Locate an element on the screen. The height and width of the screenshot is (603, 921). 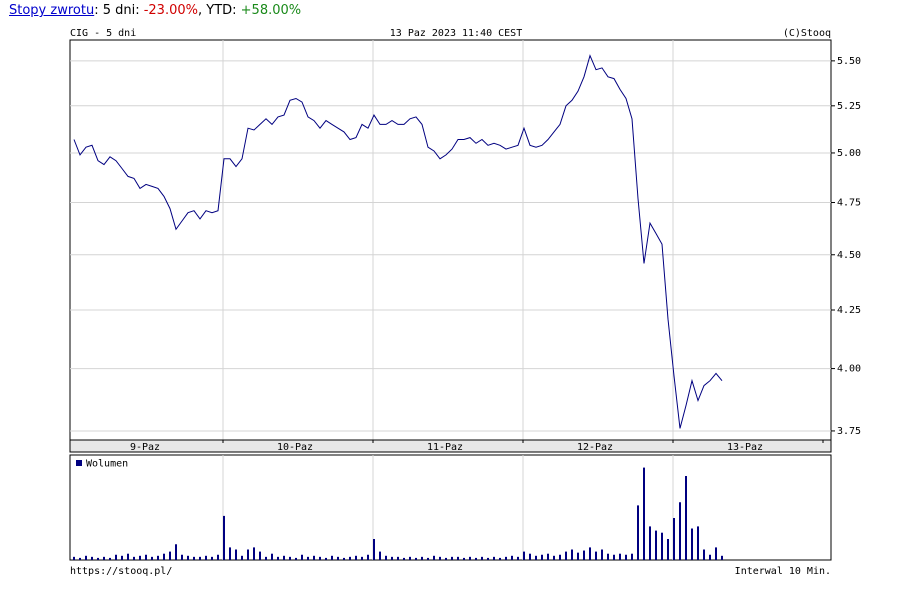
y-tick-label: 4.00 is located at coordinates (849, 369).